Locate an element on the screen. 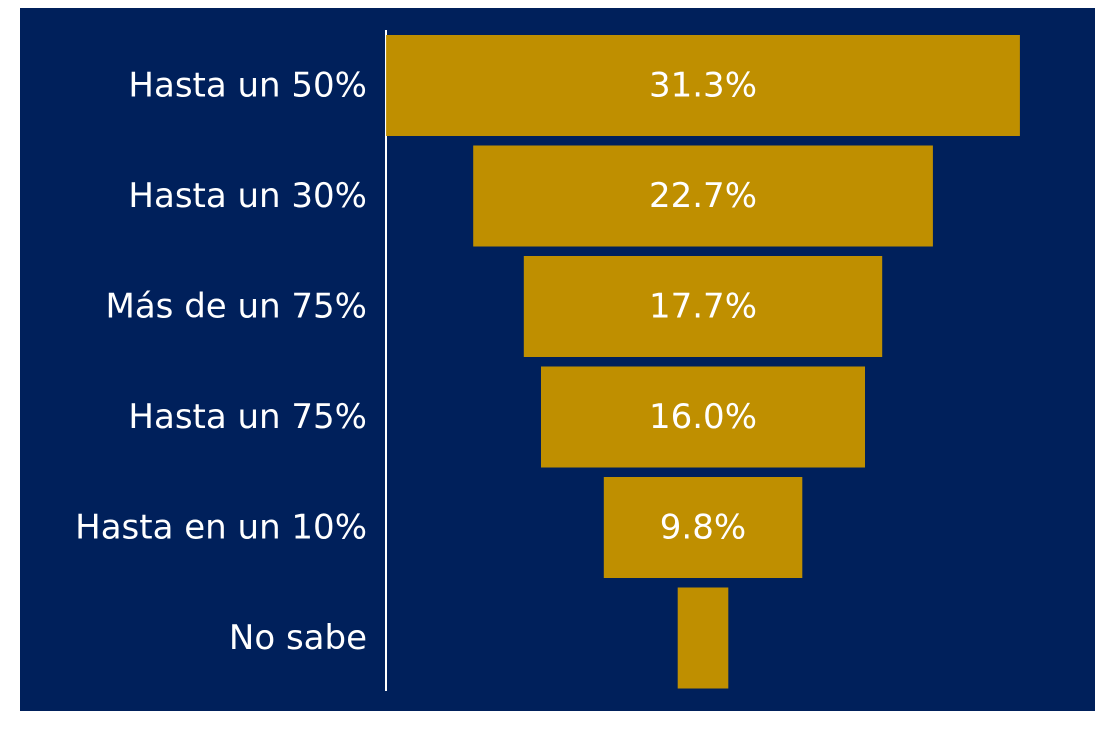 The image size is (1101, 739). category-label: Más de un 75% is located at coordinates (236, 307).